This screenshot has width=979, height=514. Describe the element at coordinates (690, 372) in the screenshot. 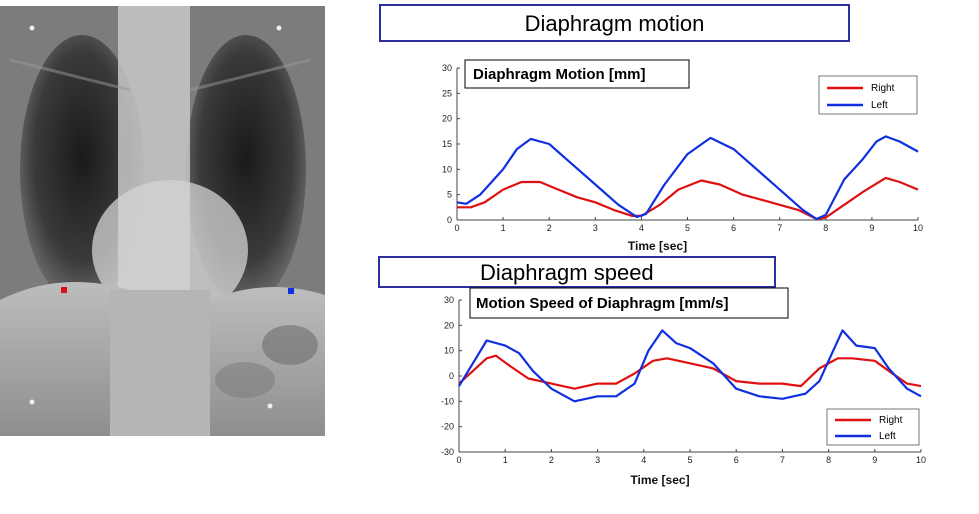

I see `speed-series-right` at that location.